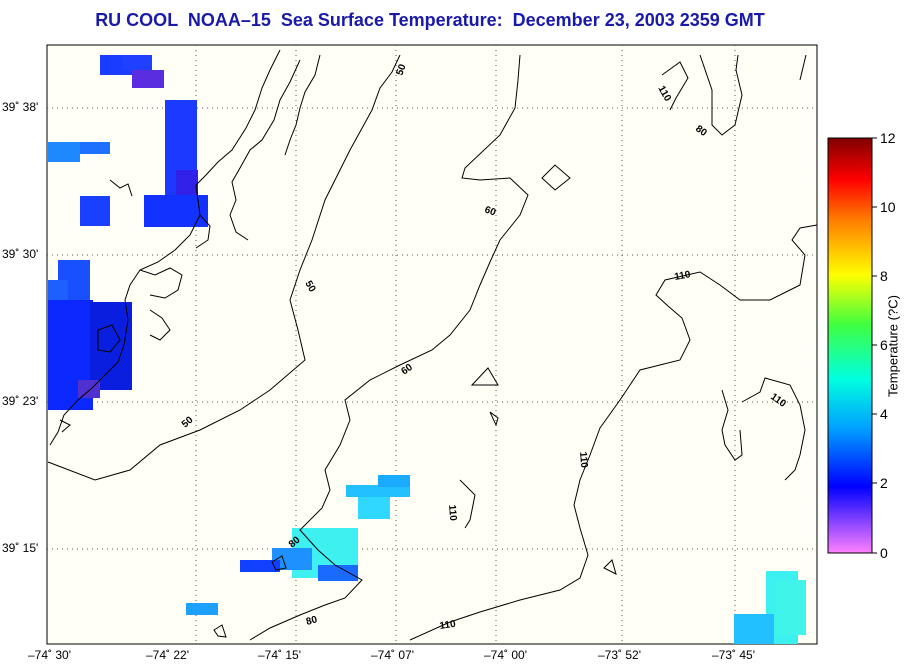 Image resolution: width=920 pixels, height=664 pixels. Describe the element at coordinates (490, 211) in the screenshot. I see `contour-label: 60` at that location.